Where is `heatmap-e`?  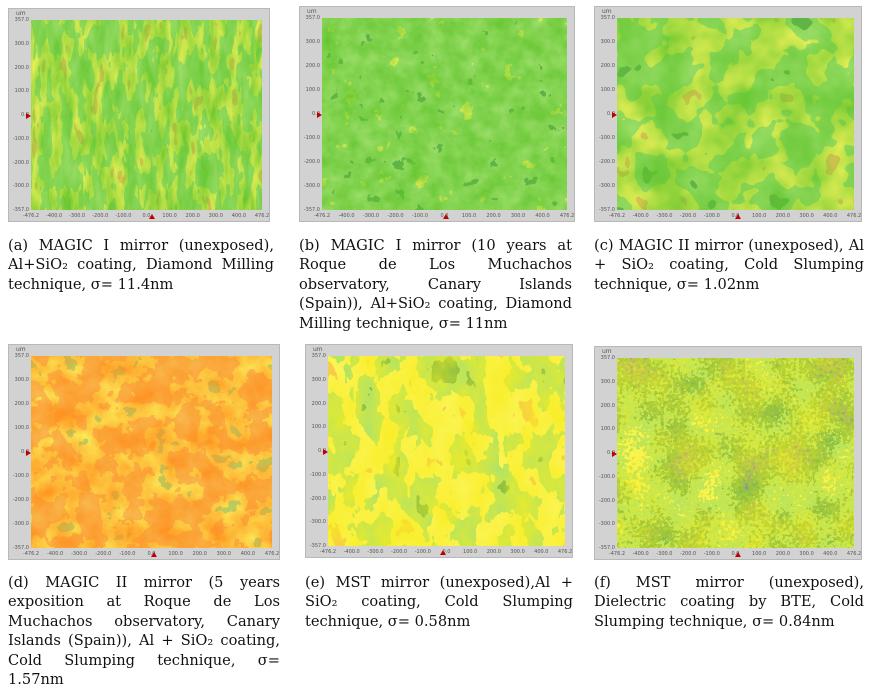 heatmap-e is located at coordinates (446, 451).